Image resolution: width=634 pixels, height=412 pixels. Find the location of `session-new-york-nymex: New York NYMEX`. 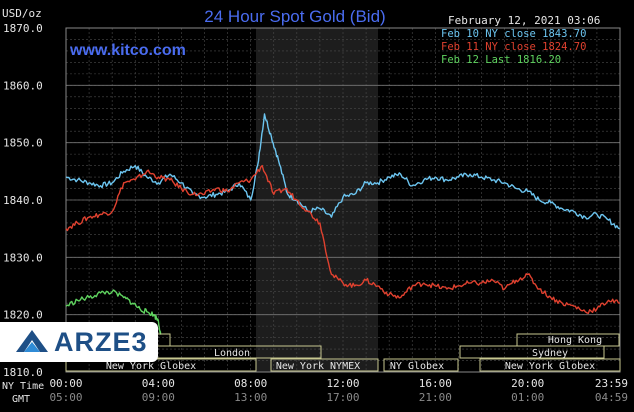

session-new-york-nymex: New York NYMEX is located at coordinates (318, 366).